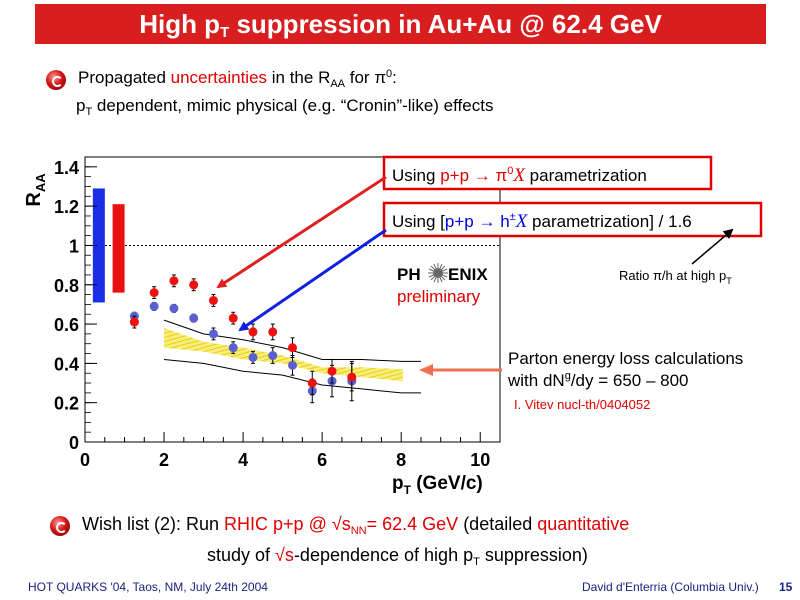 The width and height of the screenshot is (800, 600). What do you see at coordinates (625, 358) in the screenshot?
I see `parton-loss-line1: Parton energy loss calculations` at bounding box center [625, 358].